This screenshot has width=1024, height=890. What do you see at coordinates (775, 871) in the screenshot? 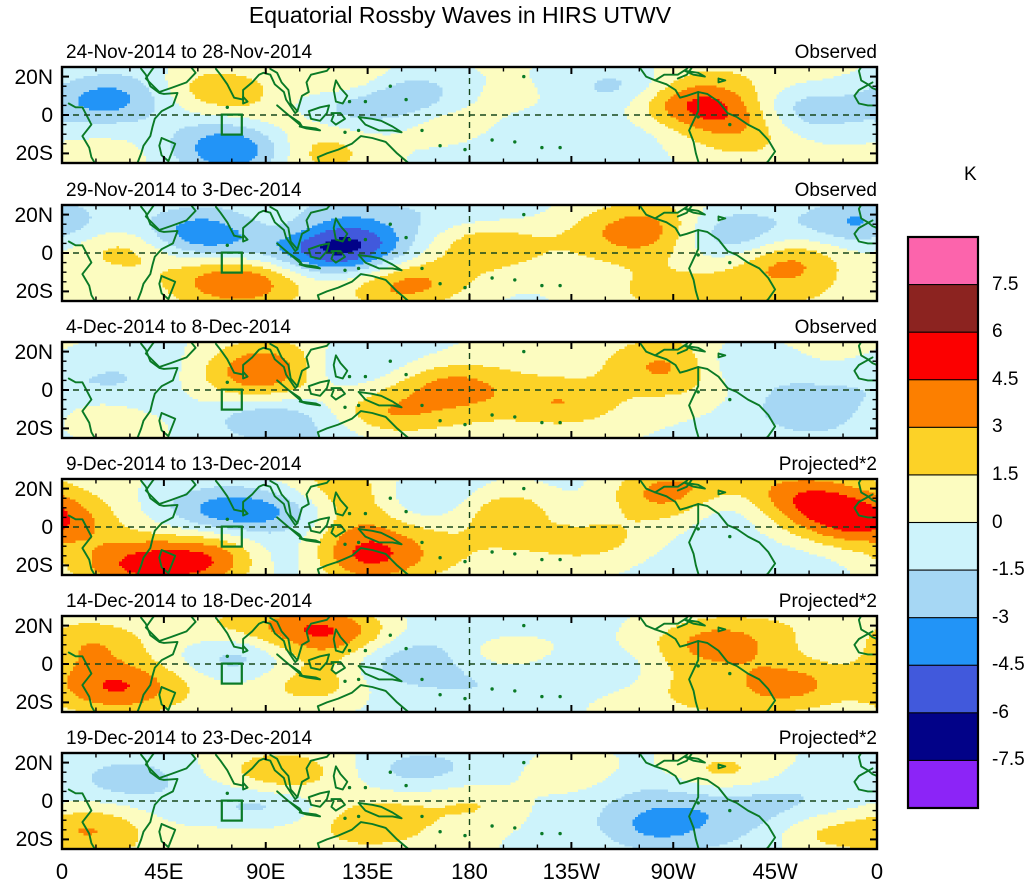
I see `x-tick-45W: 45W` at bounding box center [775, 871].